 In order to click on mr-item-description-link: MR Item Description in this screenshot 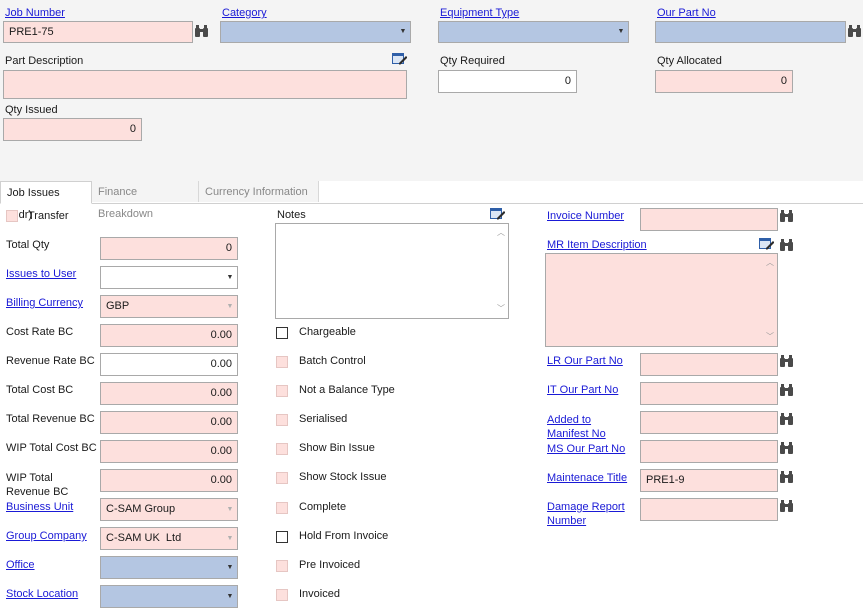, I will do `click(597, 245)`.